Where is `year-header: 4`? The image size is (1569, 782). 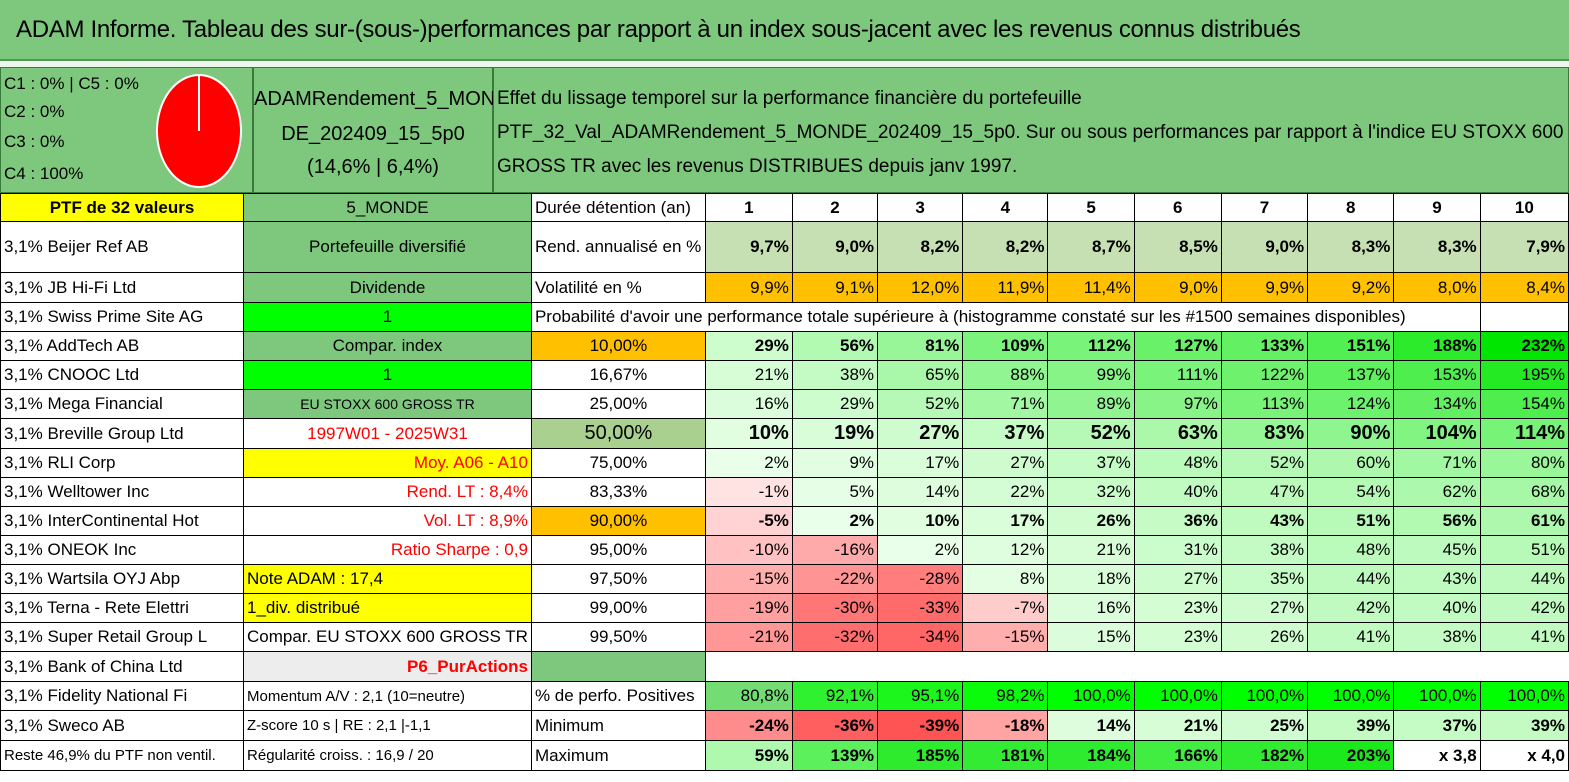 year-header: 4 is located at coordinates (1005, 207).